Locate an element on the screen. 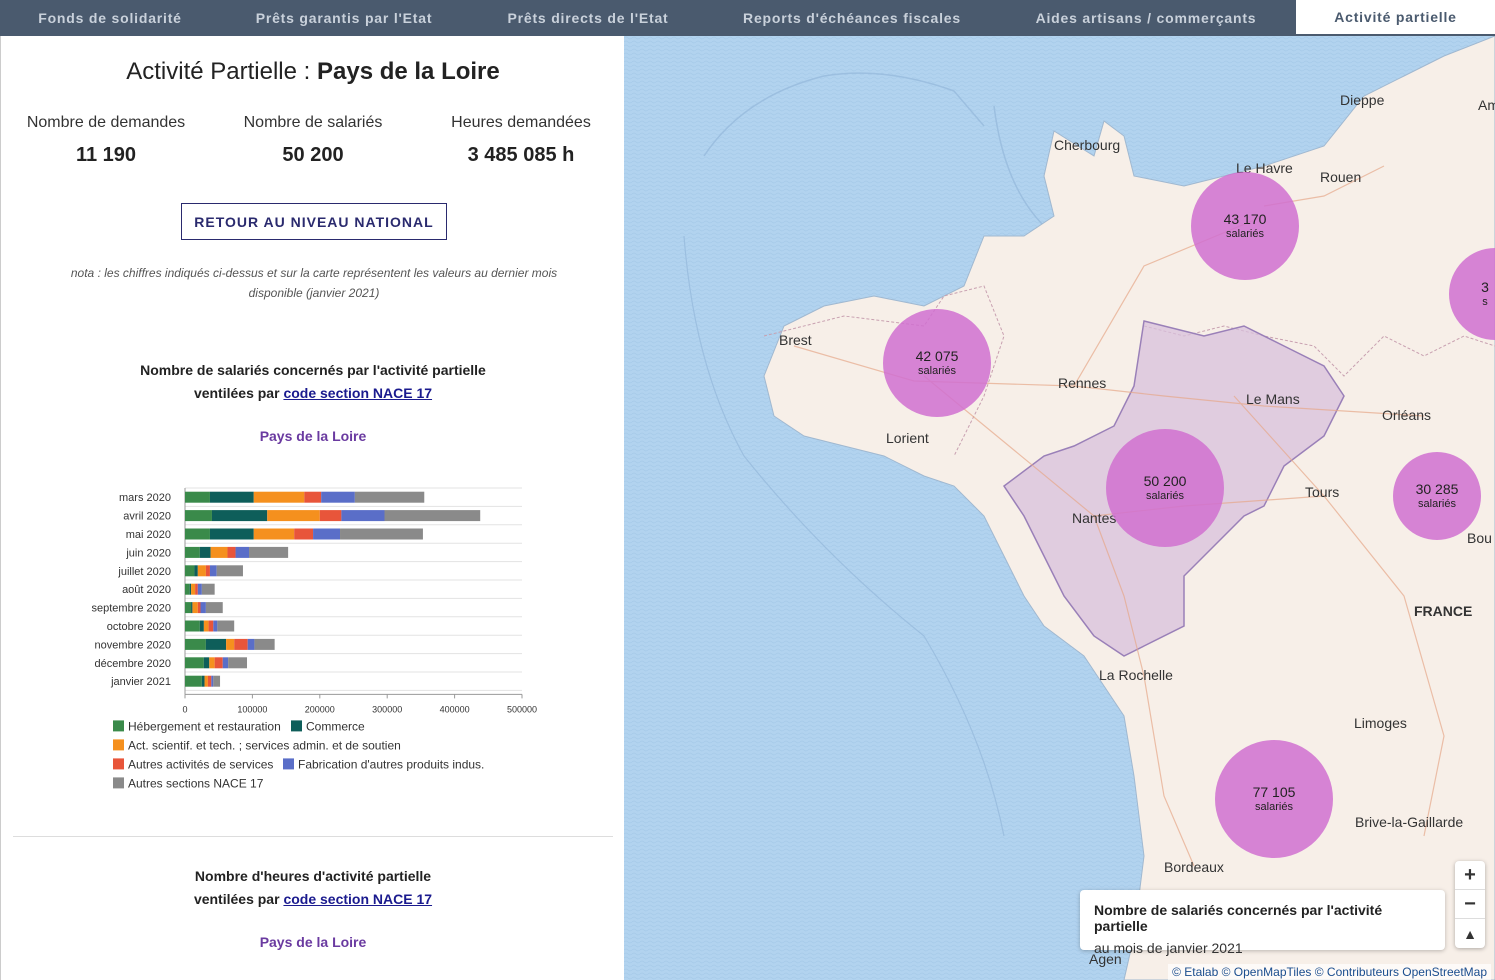  city-label: Brest is located at coordinates (795, 340).